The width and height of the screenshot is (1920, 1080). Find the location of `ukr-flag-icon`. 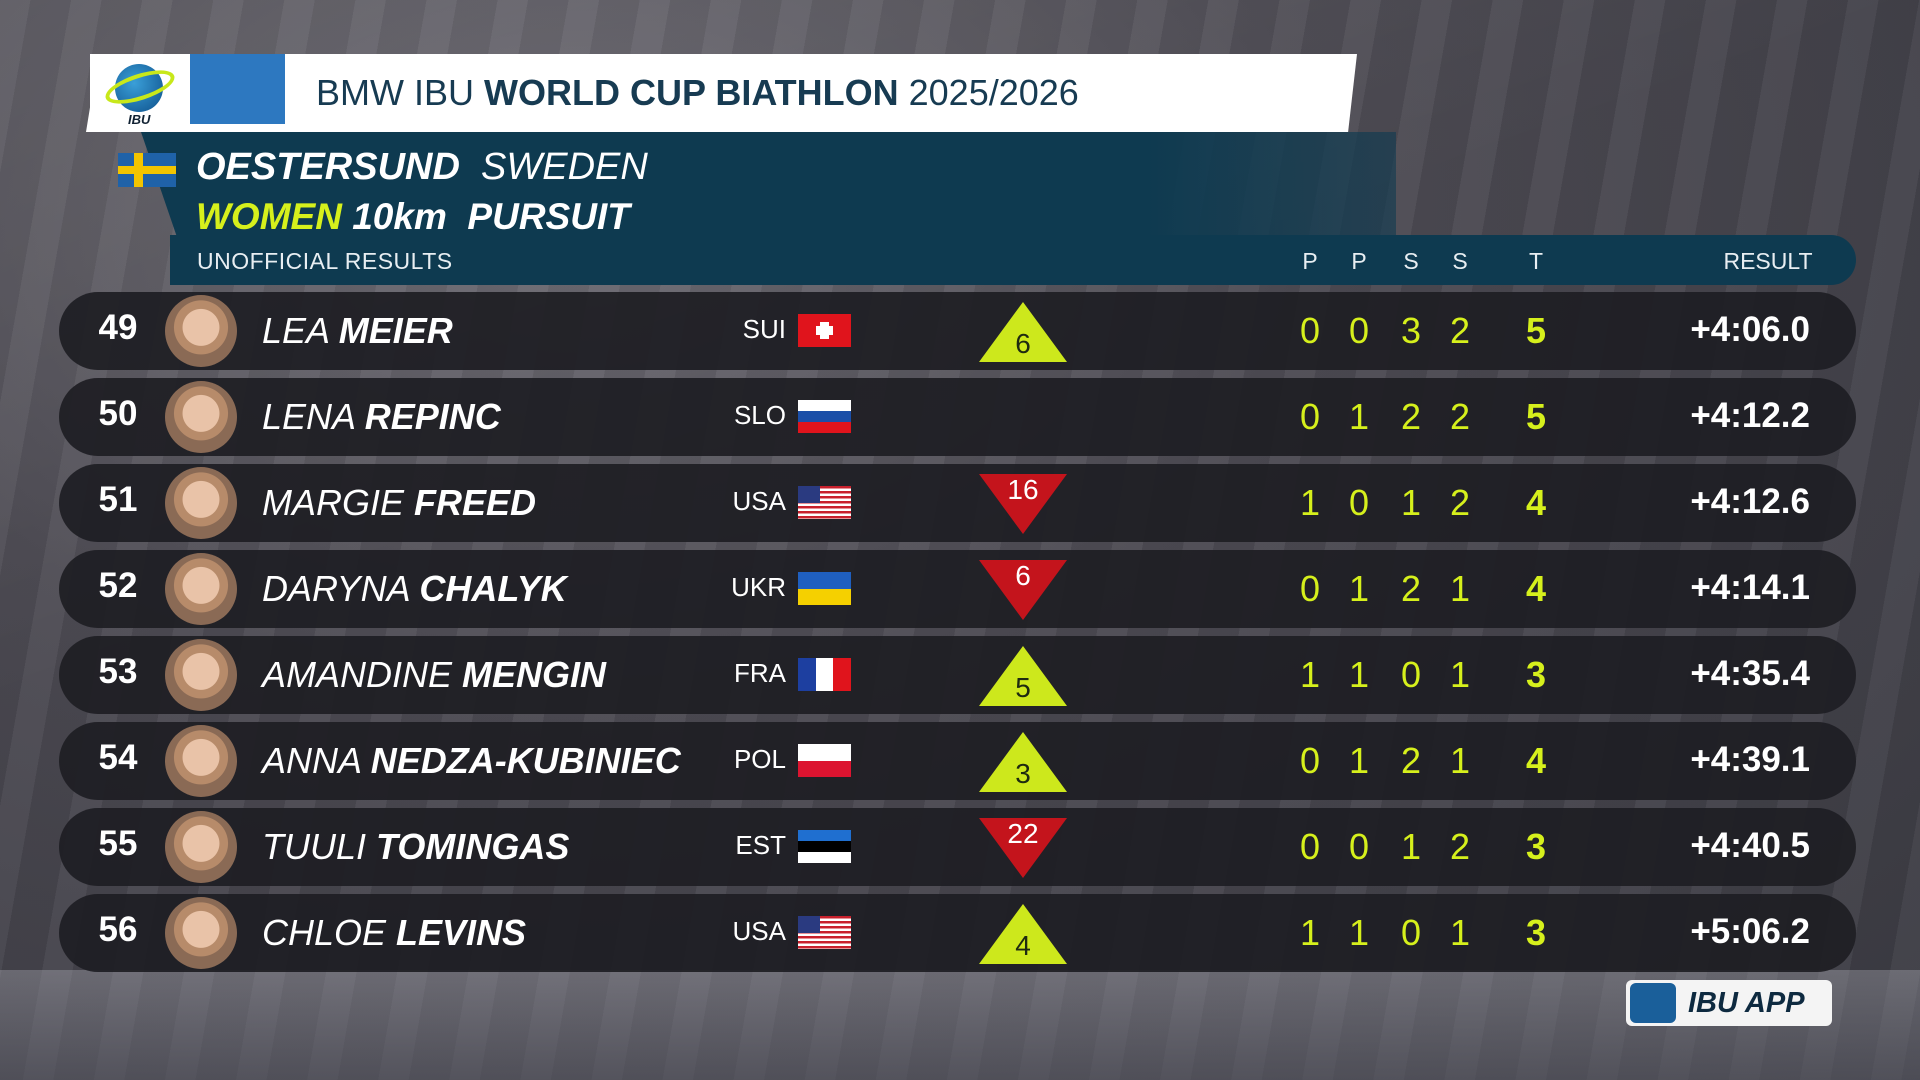

ukr-flag-icon is located at coordinates (824, 588).